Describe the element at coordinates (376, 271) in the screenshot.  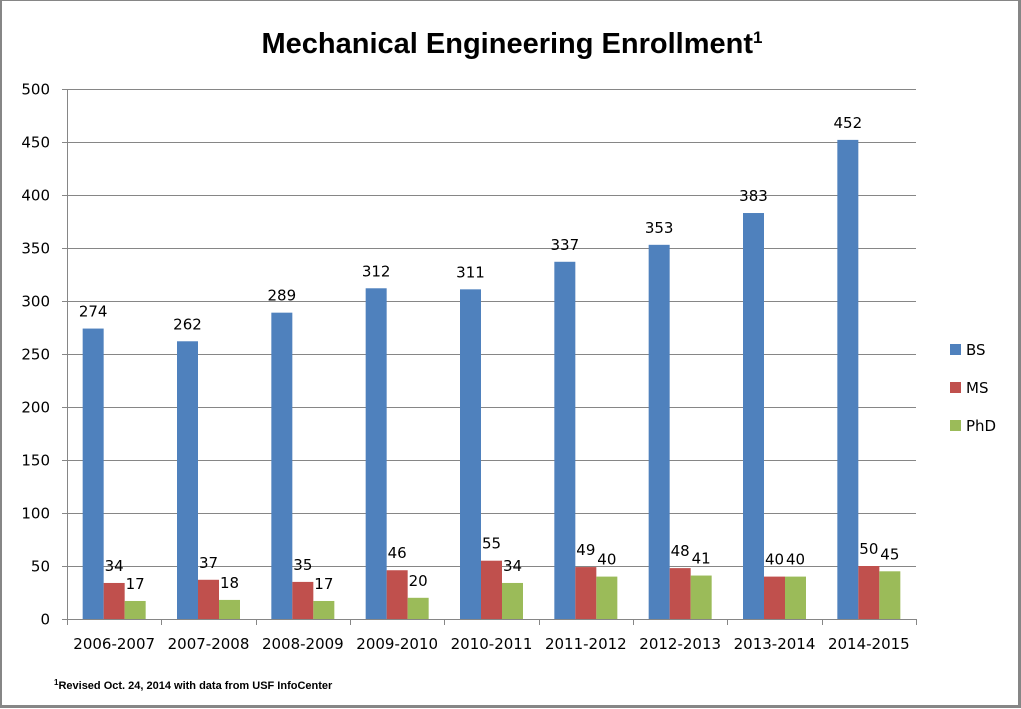
I see `data-label-bs: 312` at that location.